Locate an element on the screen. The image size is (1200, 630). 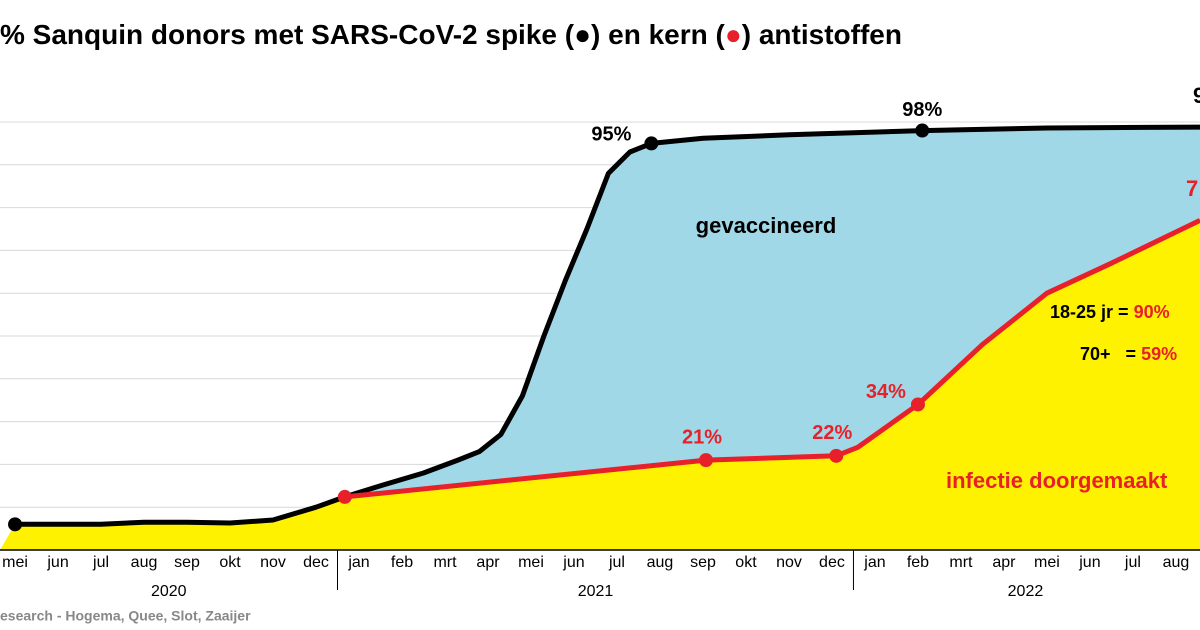
annotation: 18-25 jr = 90% is located at coordinates (1110, 312).